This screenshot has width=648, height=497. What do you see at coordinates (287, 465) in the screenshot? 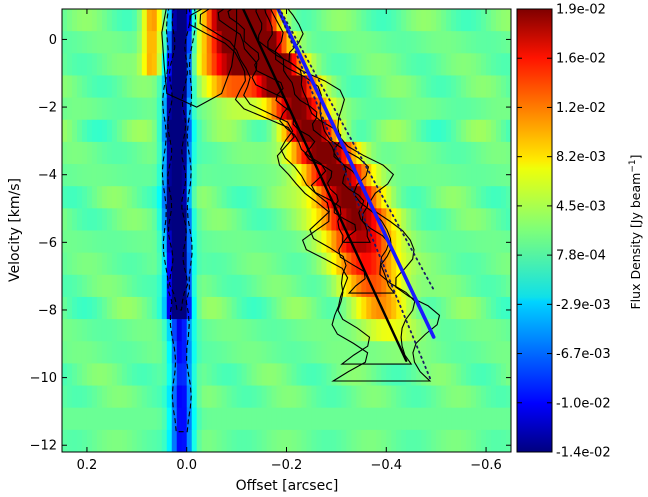
I see `x-tick-label: −0.2` at bounding box center [287, 465].